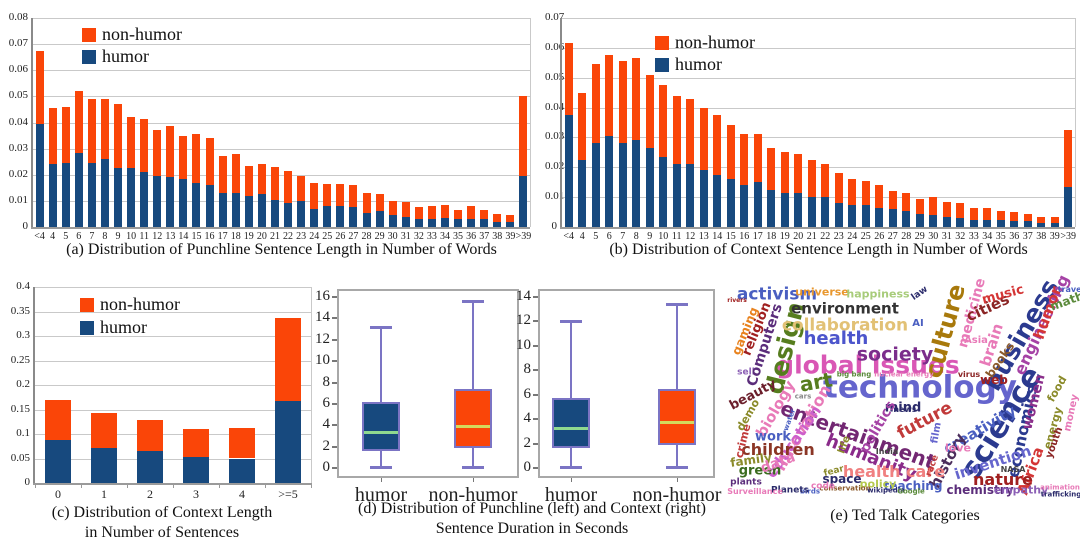 The image size is (1080, 550). I want to click on box-category-label: humor, so click(381, 495).